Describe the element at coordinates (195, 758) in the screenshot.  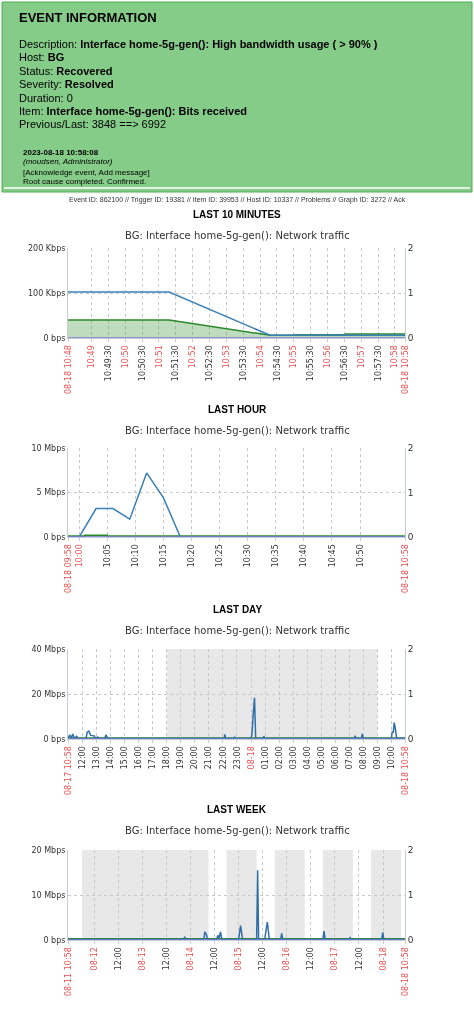
I see `x-tick-label: 20:00` at that location.